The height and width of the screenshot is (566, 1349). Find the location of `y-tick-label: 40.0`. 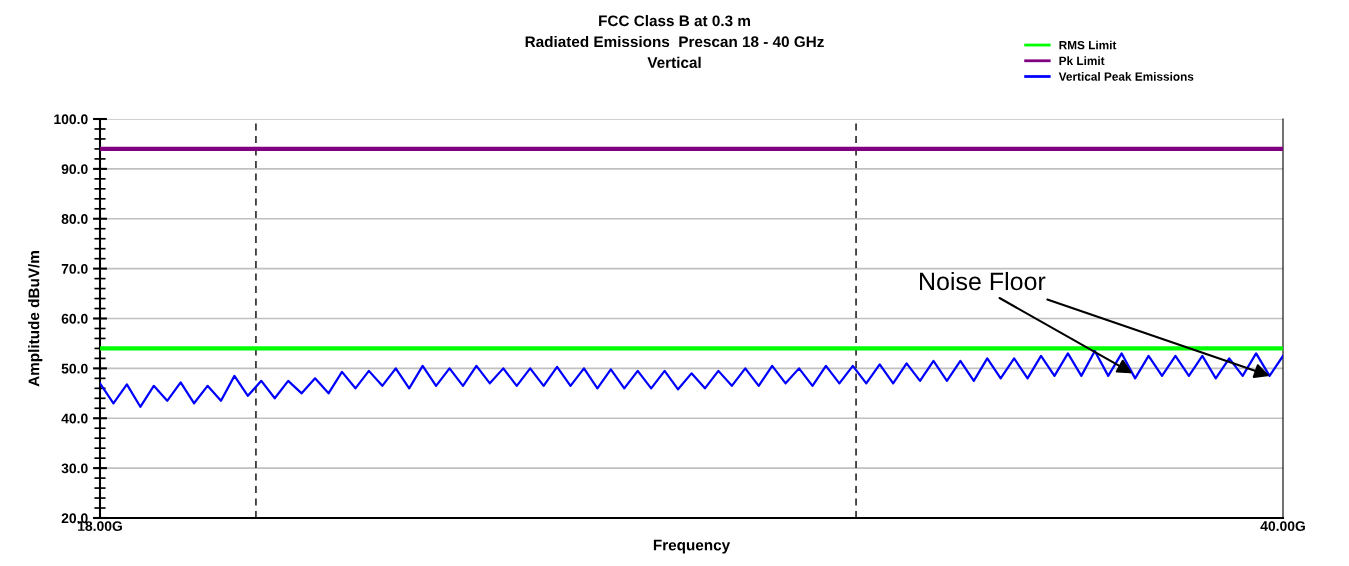

y-tick-label: 40.0 is located at coordinates (74, 418).